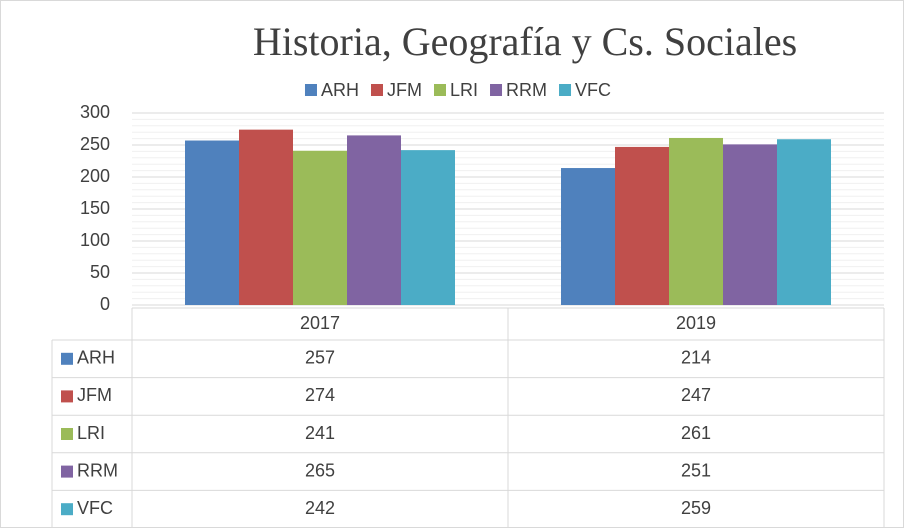 The height and width of the screenshot is (528, 904). Describe the element at coordinates (696, 433) in the screenshot. I see `table-value: 261` at that location.